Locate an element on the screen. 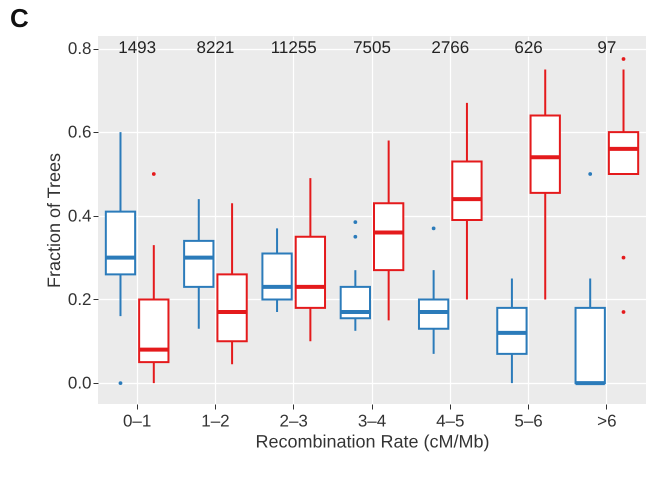  x-tick-label: 0–1 is located at coordinates (137, 421).